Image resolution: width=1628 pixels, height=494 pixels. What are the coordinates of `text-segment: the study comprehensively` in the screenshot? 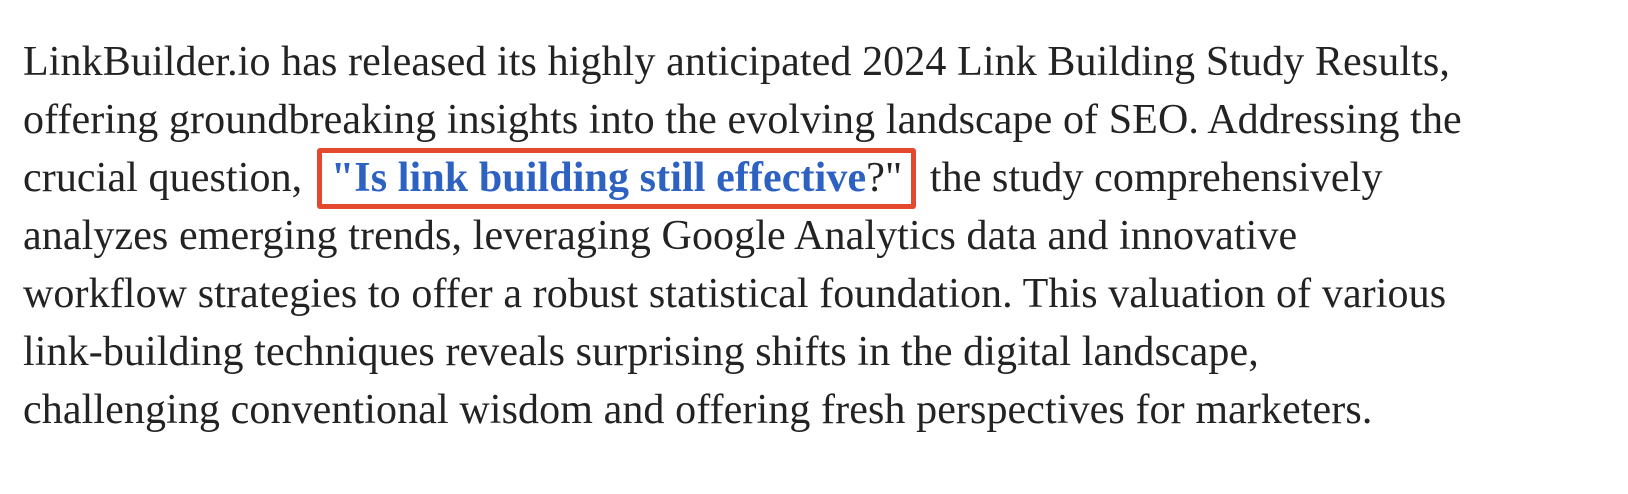 It's located at (1151, 178).